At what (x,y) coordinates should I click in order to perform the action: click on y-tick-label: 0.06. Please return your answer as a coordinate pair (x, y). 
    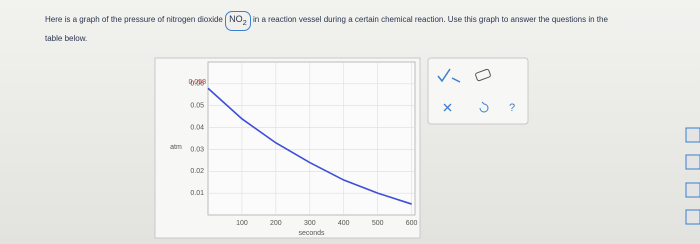
    Looking at the image, I should click on (197, 84).